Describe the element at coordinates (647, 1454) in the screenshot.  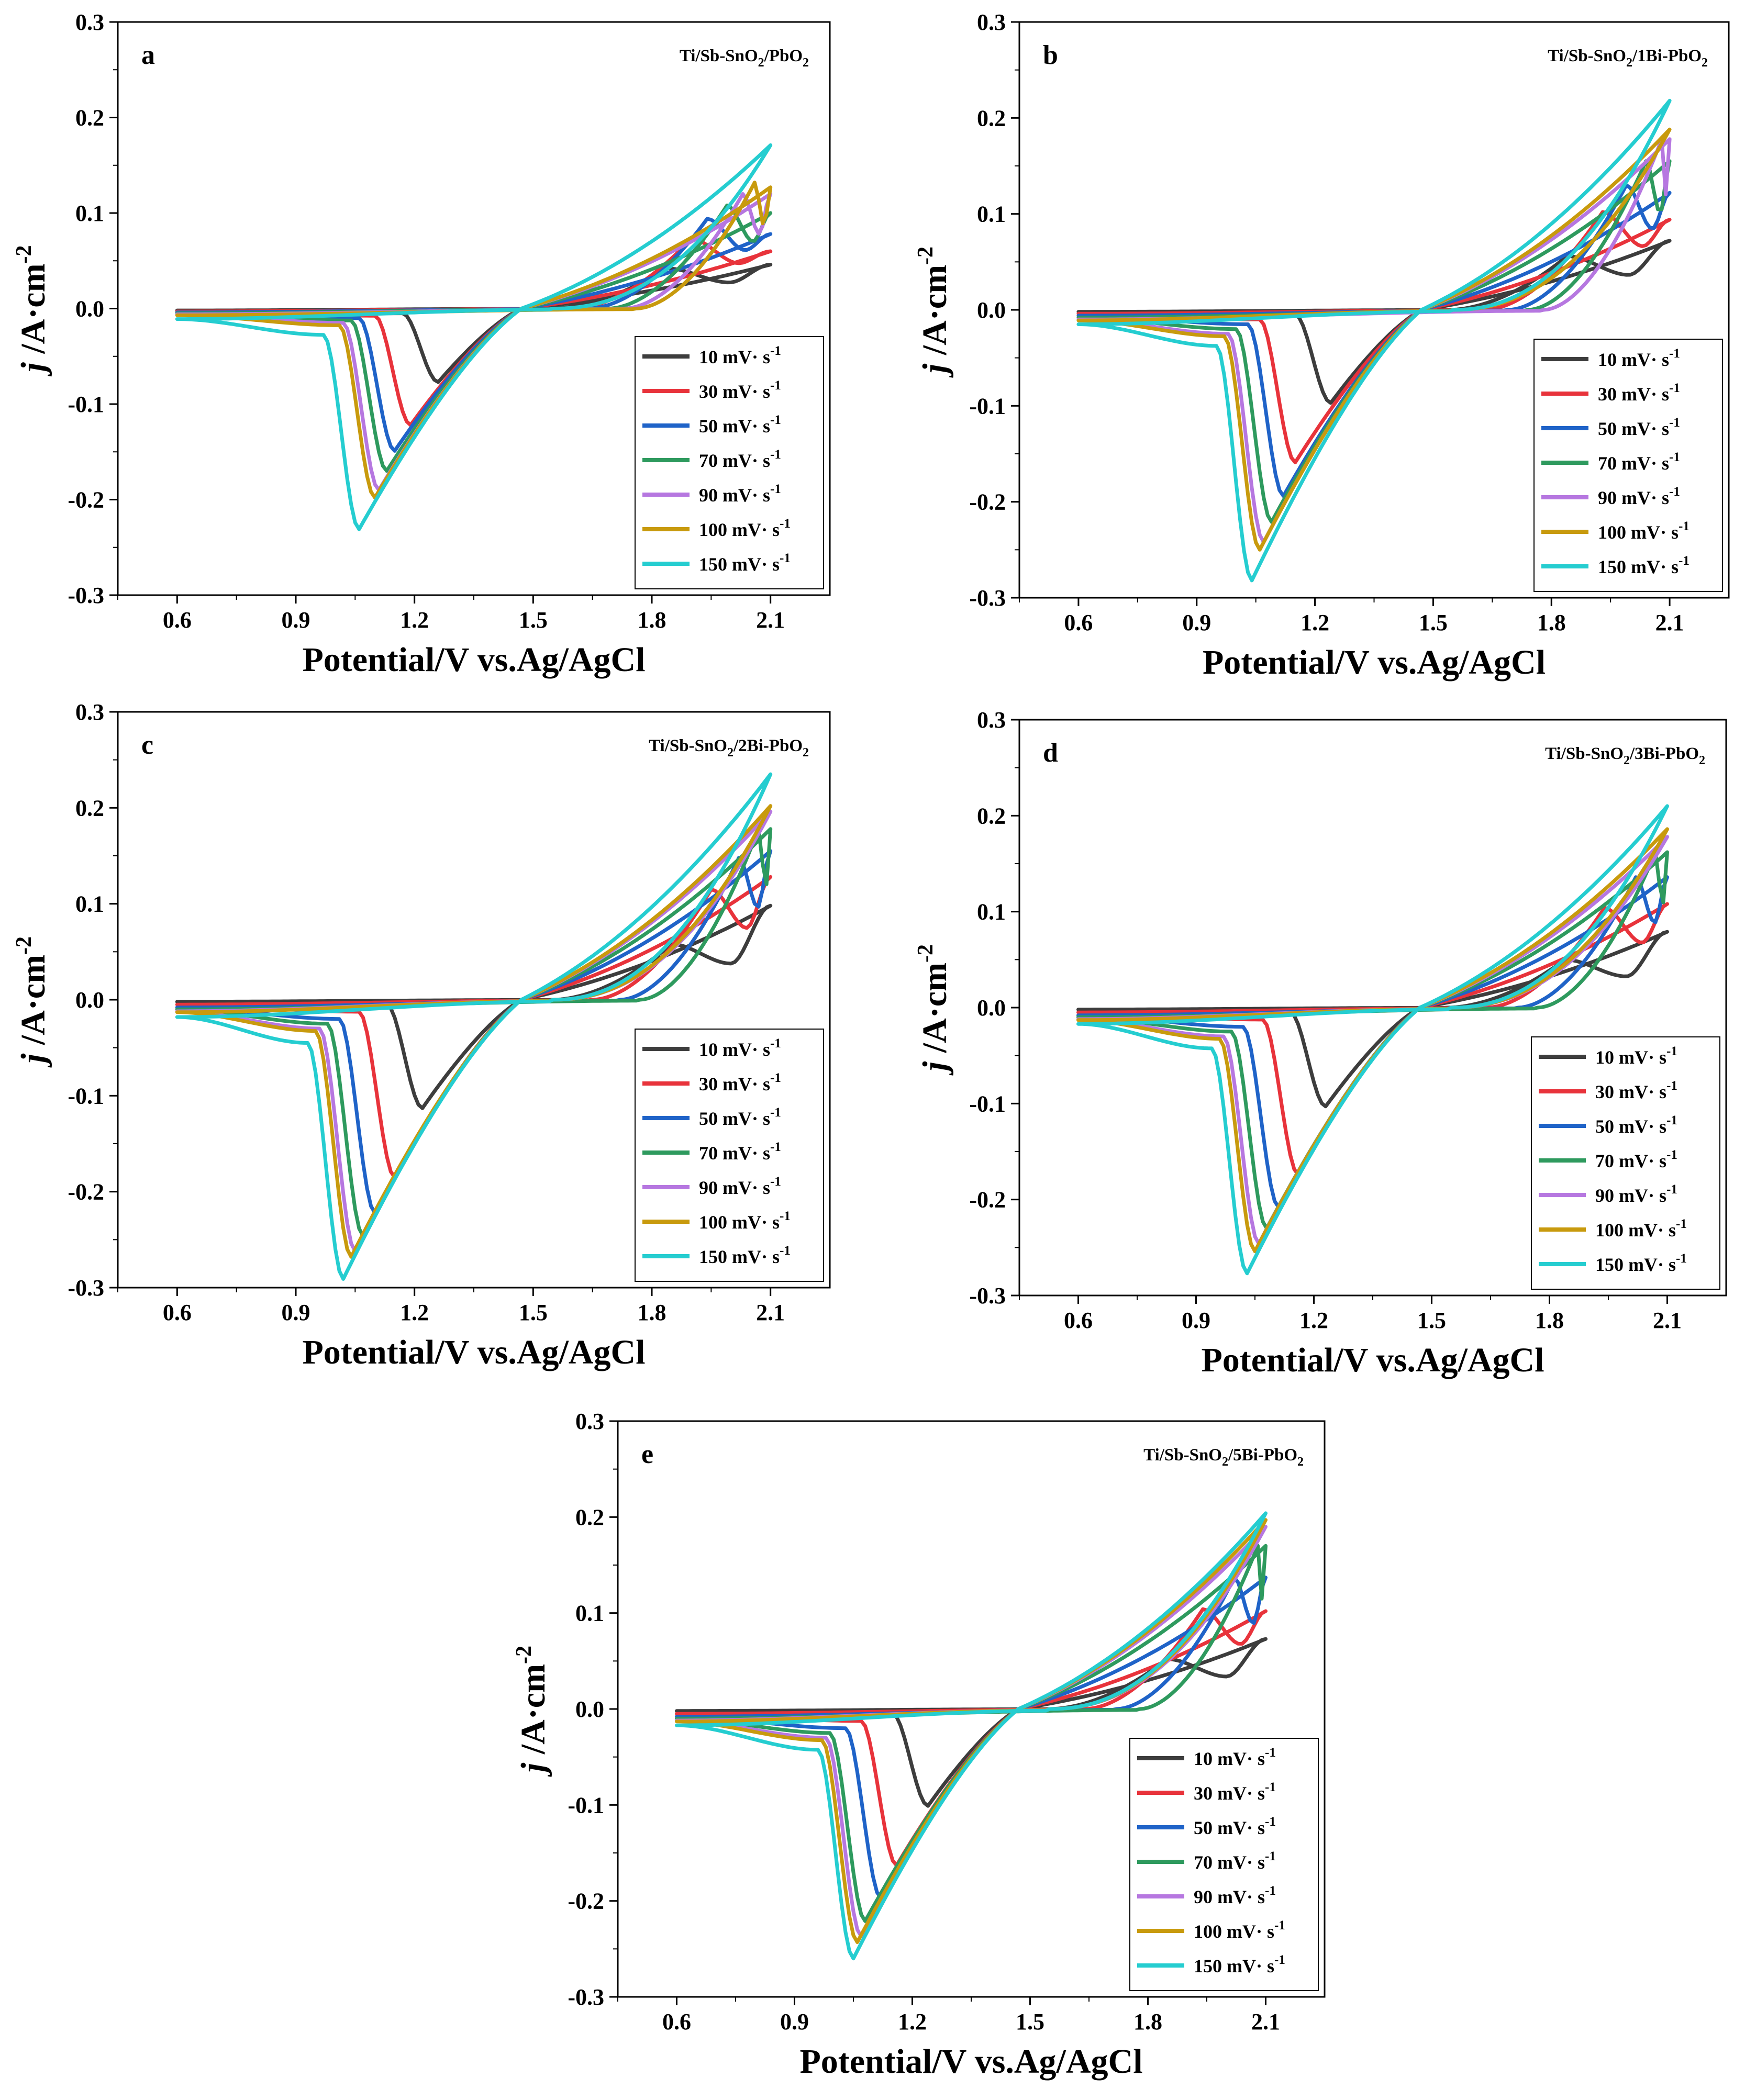
I see `panel-letter: e` at that location.